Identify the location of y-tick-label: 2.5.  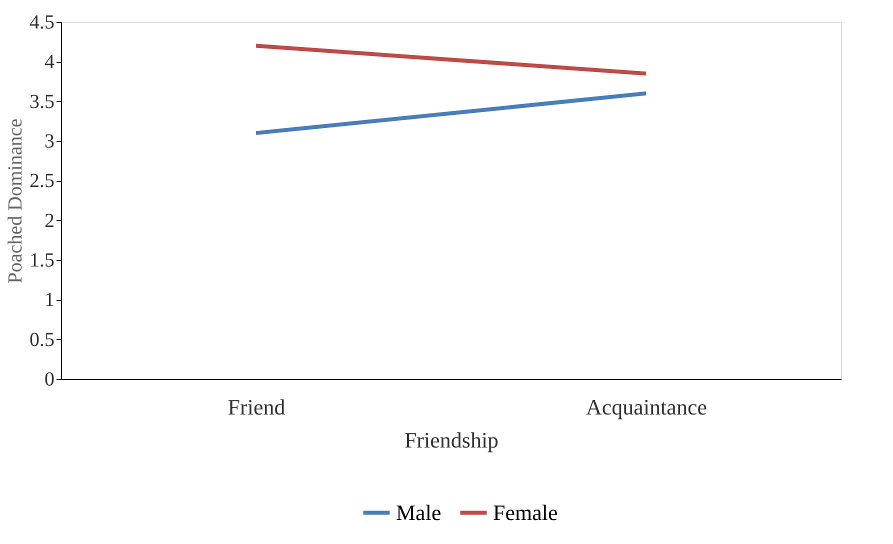
(42, 181).